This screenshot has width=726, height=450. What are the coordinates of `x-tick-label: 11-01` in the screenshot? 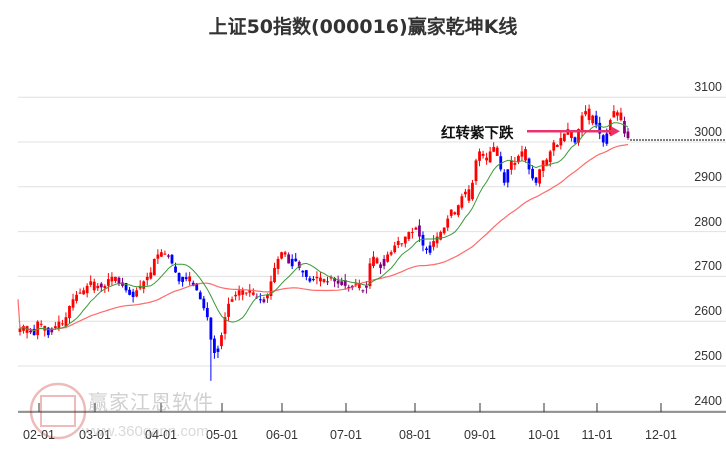 It's located at (597, 435).